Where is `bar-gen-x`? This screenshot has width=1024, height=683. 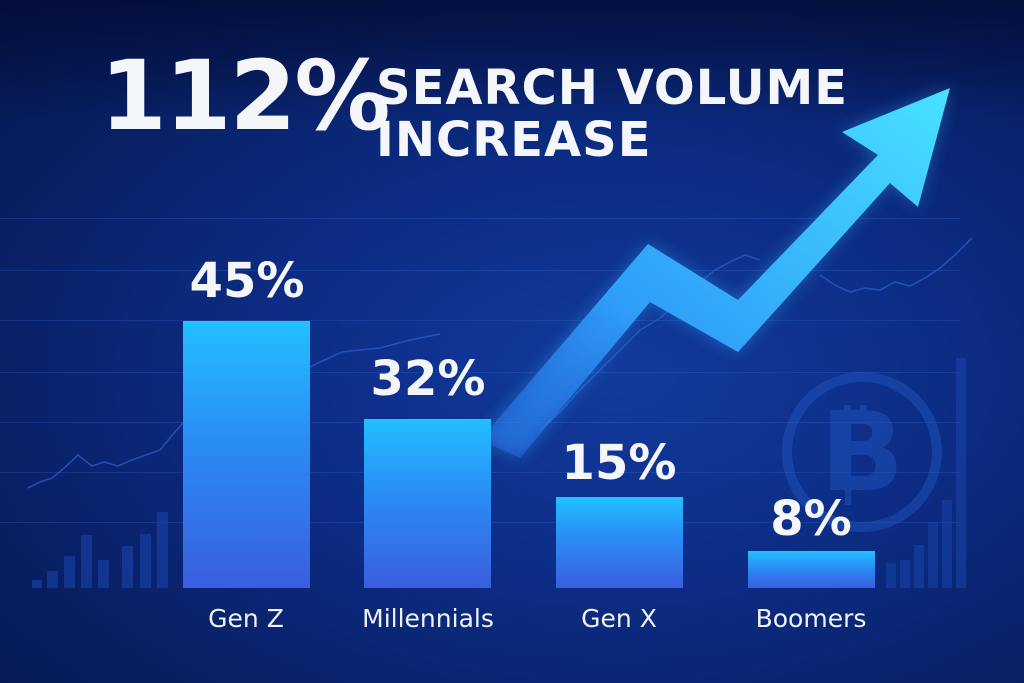 bar-gen-x is located at coordinates (619, 542).